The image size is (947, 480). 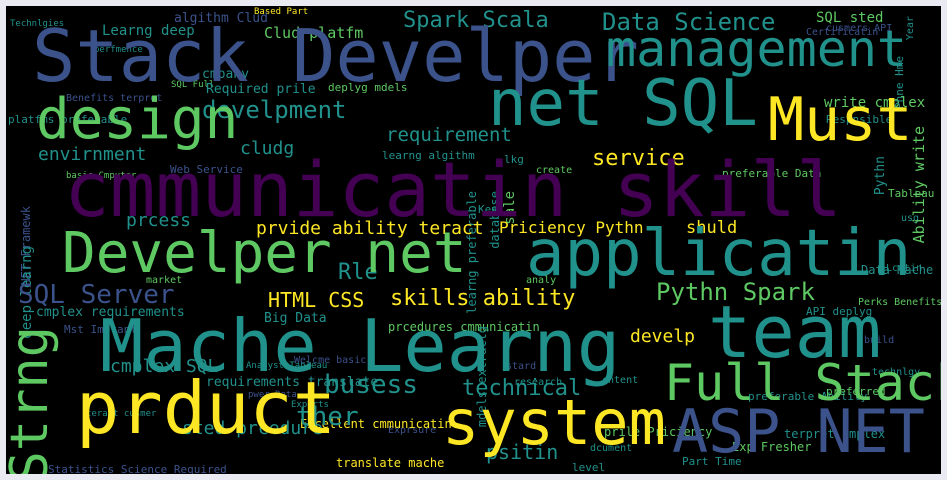 I want to click on cloud-word: Strng, so click(x=33, y=400).